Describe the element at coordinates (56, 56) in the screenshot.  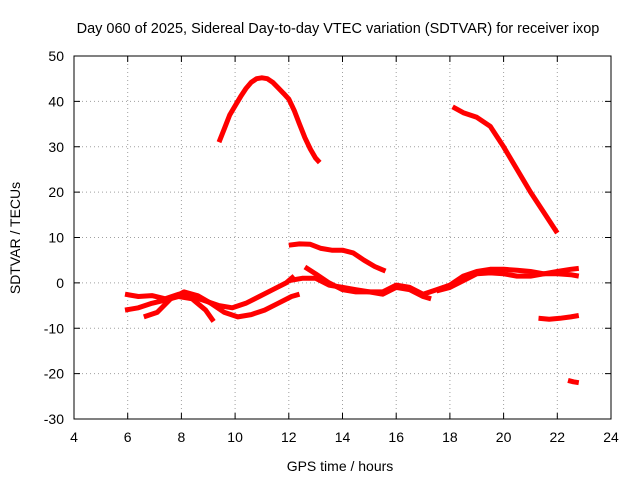
I see `y-tick-label: 50` at that location.